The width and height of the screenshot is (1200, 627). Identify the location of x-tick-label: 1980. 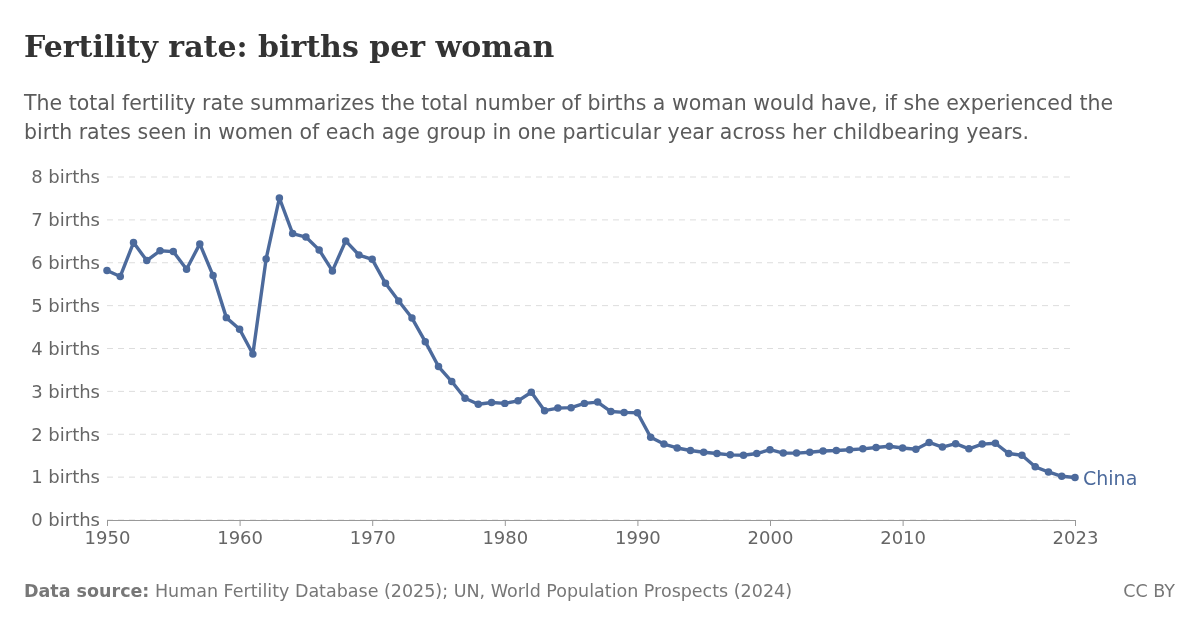
(505, 537).